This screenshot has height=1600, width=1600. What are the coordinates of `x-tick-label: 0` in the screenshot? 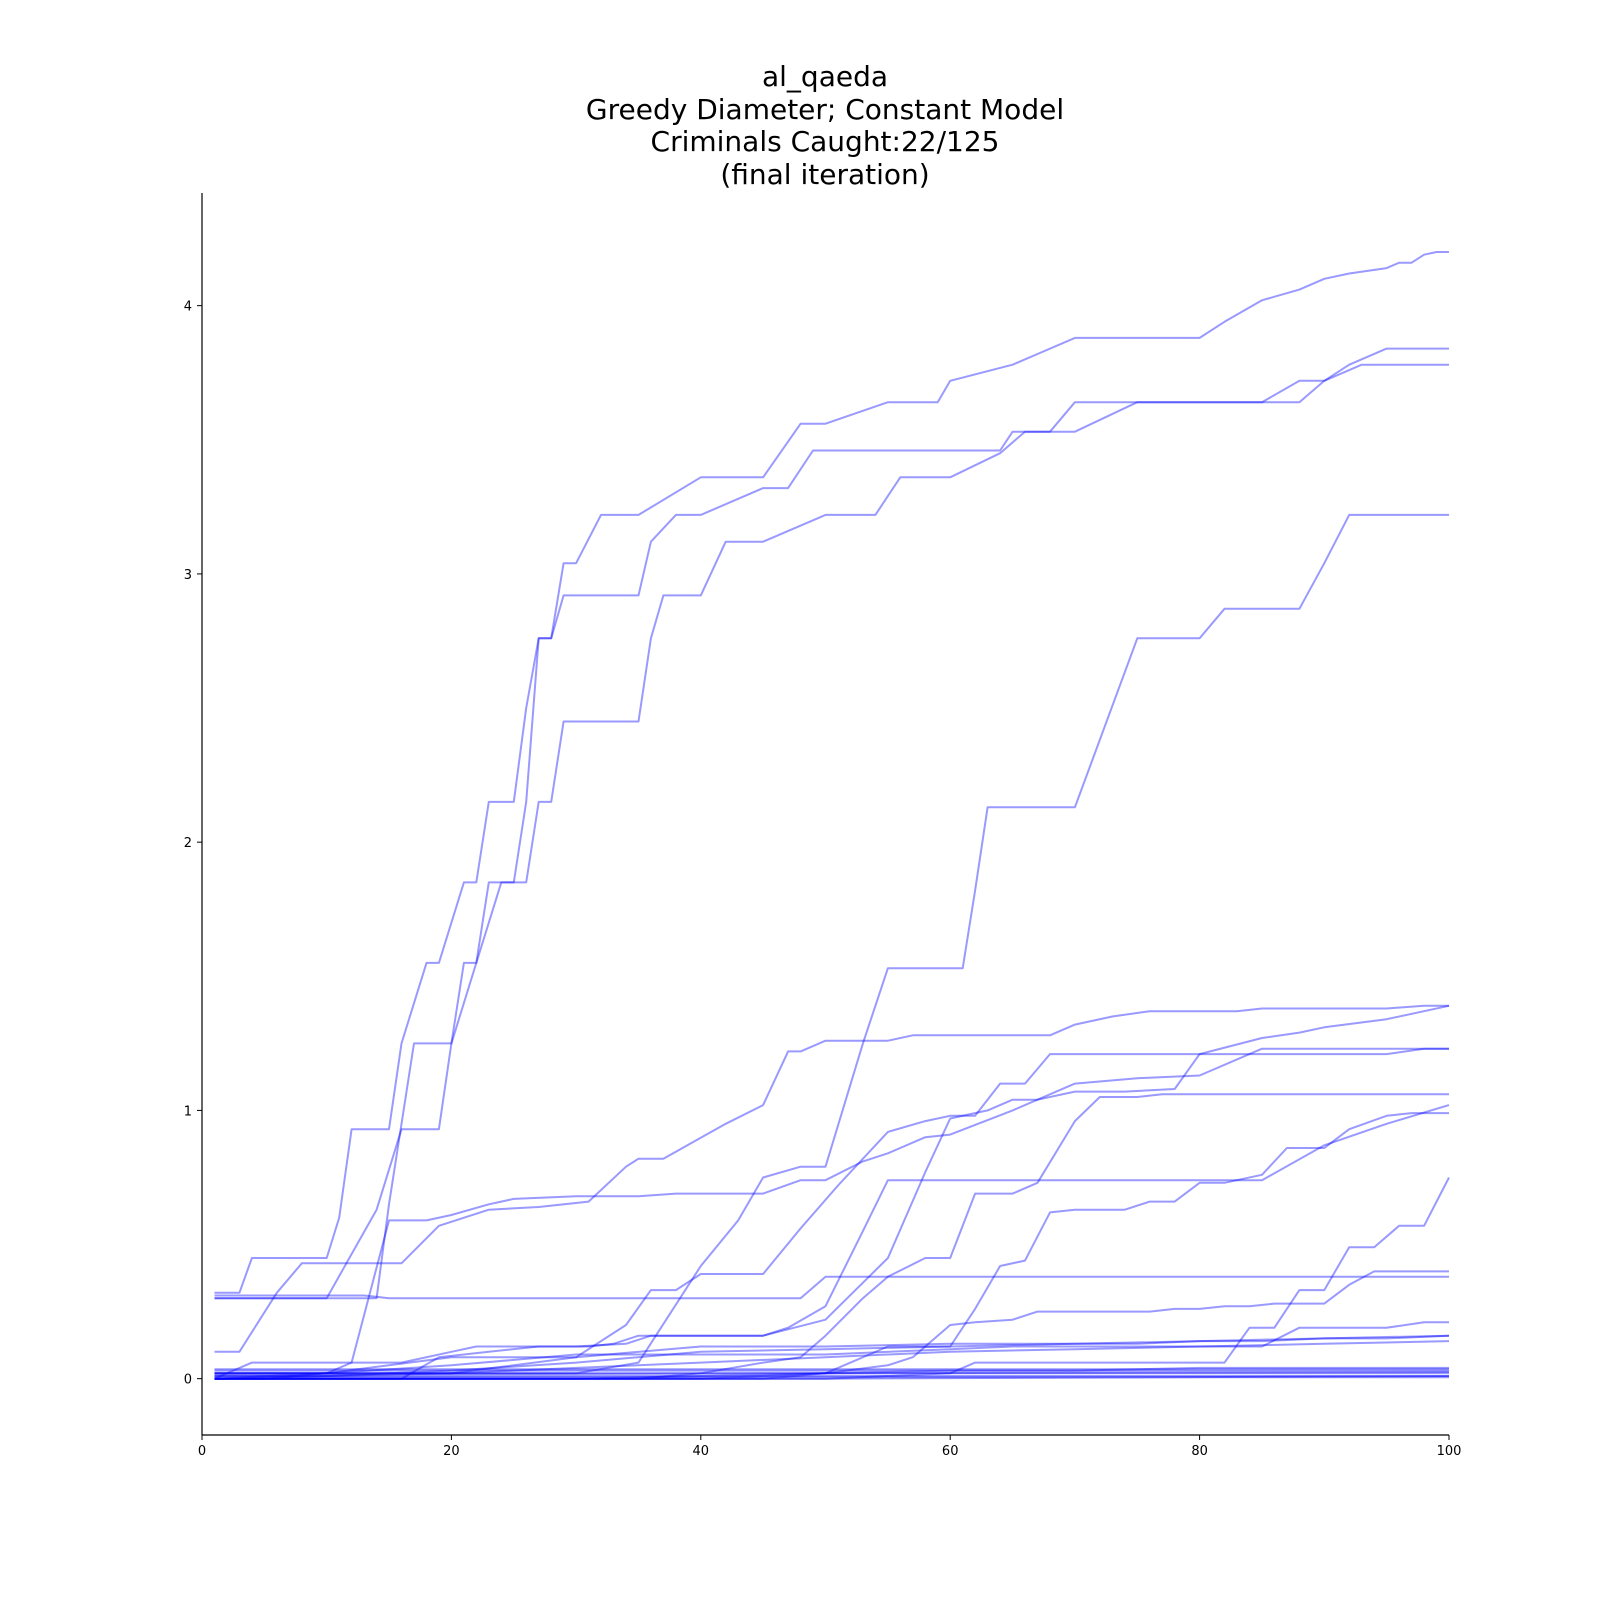 It's located at (202, 1451).